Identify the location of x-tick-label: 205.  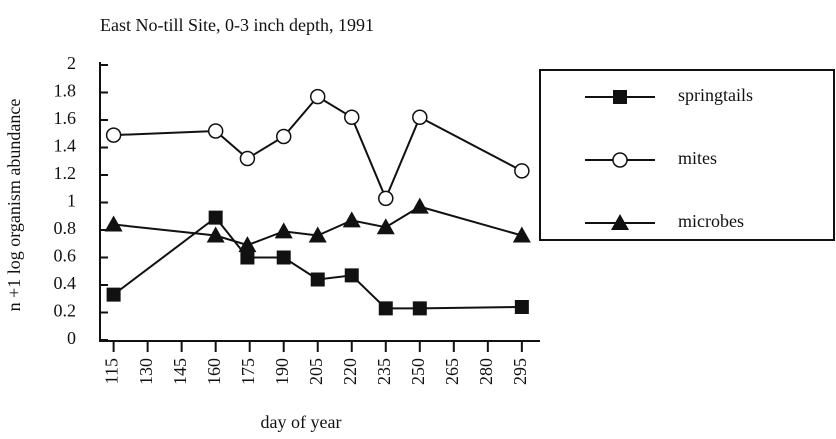
(316, 371).